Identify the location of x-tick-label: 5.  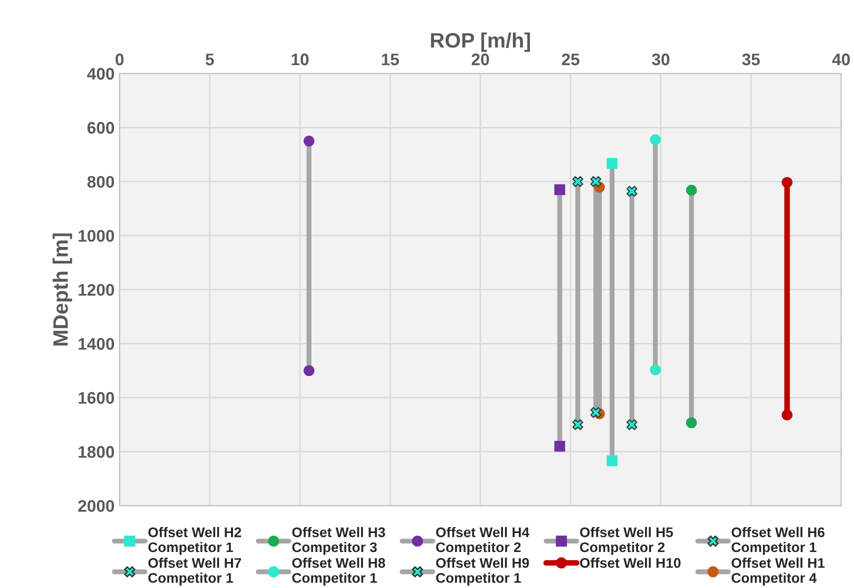
(210, 60).